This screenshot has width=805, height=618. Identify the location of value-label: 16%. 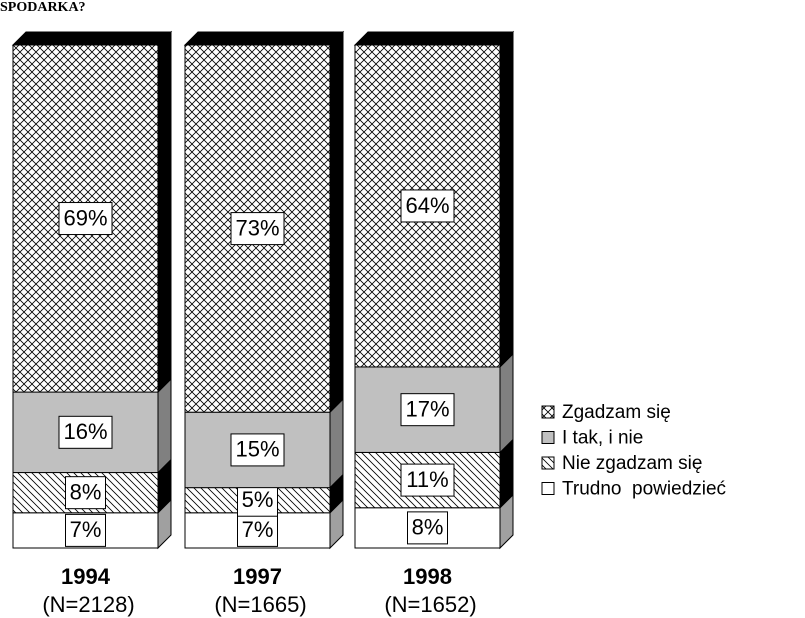
(85, 431).